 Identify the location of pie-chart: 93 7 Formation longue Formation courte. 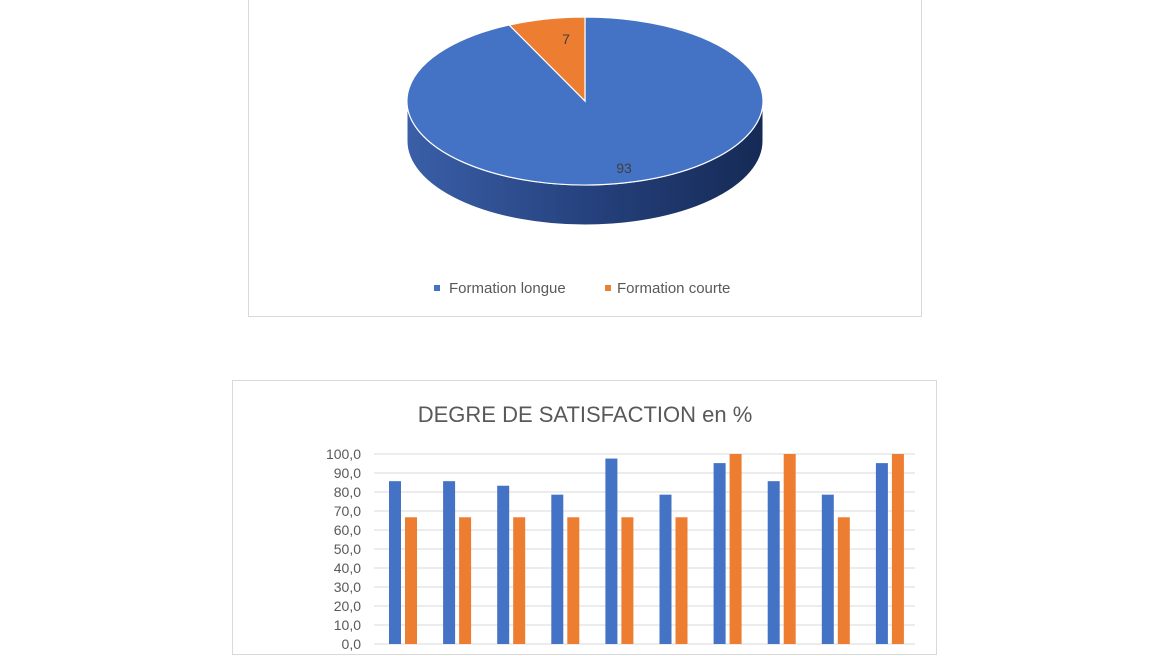
(585, 156).